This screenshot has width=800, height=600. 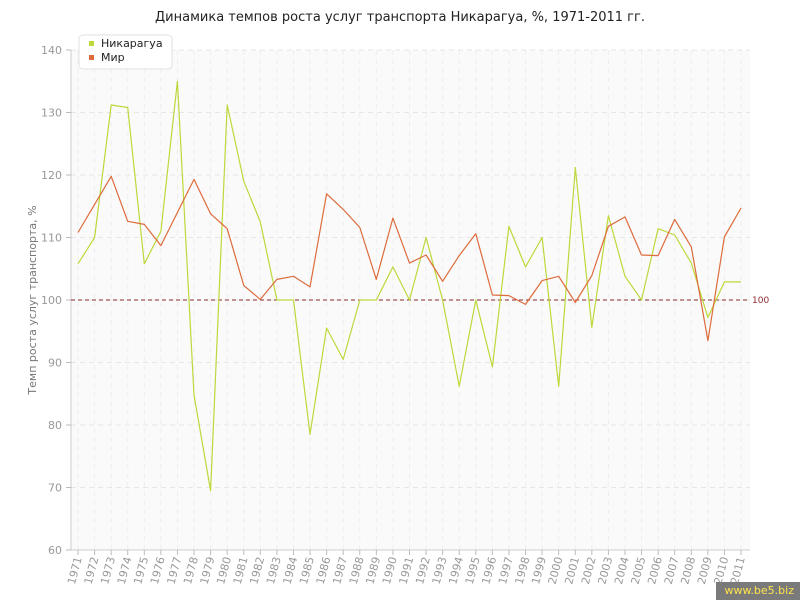 I want to click on y-tick-label: 140, so click(x=51, y=50).